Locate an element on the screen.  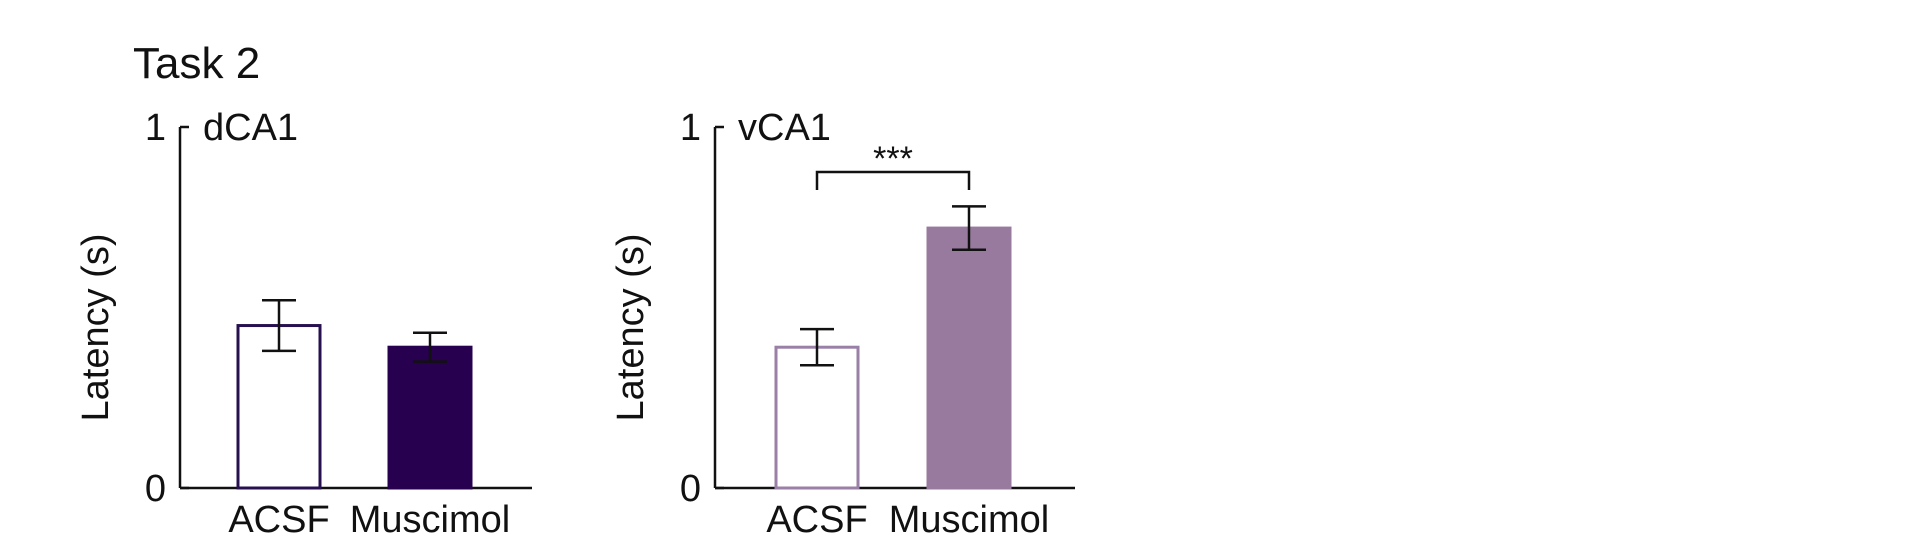
significance-label: *** is located at coordinates (893, 159).